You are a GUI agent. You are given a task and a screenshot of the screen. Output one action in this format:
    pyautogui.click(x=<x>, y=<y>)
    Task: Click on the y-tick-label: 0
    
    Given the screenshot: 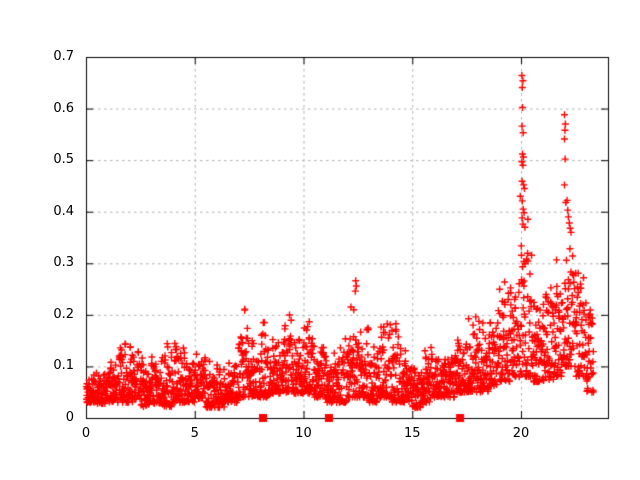 What is the action you would take?
    pyautogui.click(x=69, y=417)
    